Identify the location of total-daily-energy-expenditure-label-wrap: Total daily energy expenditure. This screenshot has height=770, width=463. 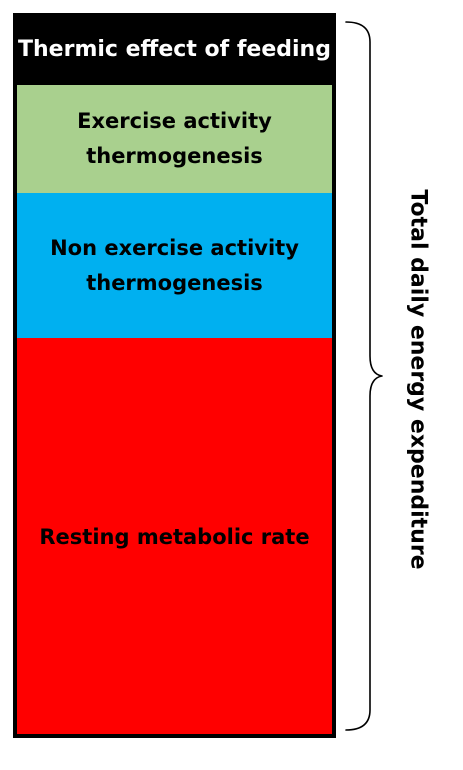
(418, 379).